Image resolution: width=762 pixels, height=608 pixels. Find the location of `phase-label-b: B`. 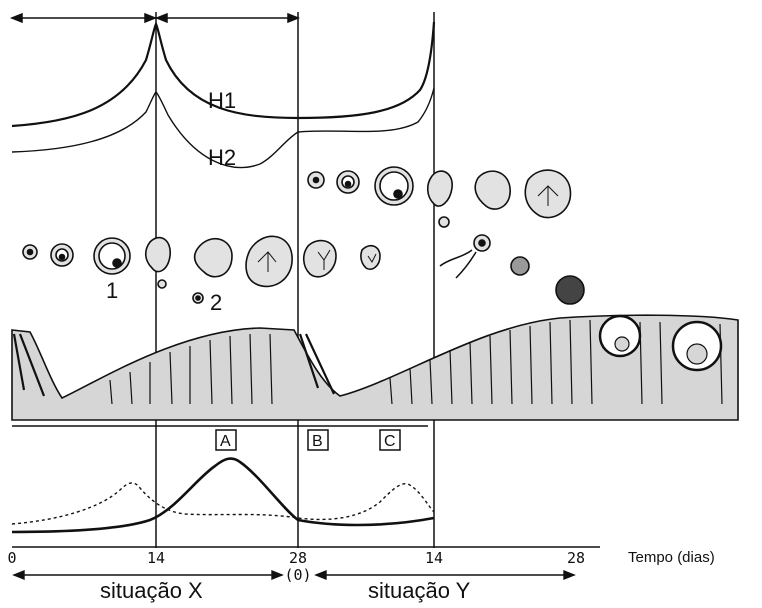

phase-label-b: B is located at coordinates (317, 441).